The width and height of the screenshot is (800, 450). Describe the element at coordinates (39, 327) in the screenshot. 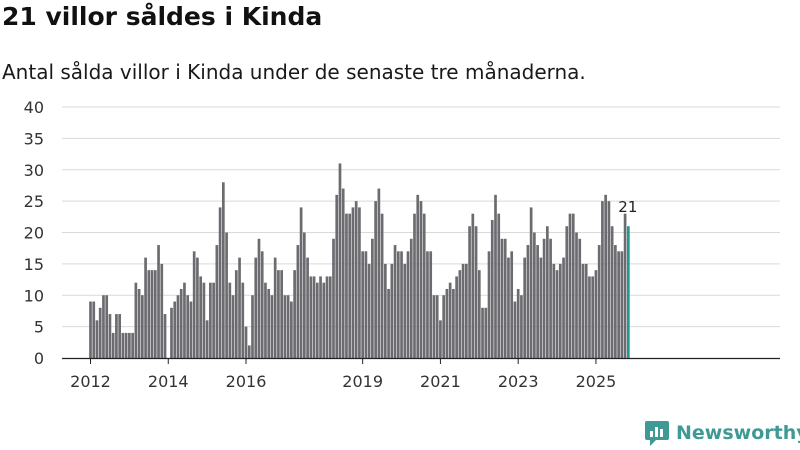

I see `y-tick-label: 5` at that location.